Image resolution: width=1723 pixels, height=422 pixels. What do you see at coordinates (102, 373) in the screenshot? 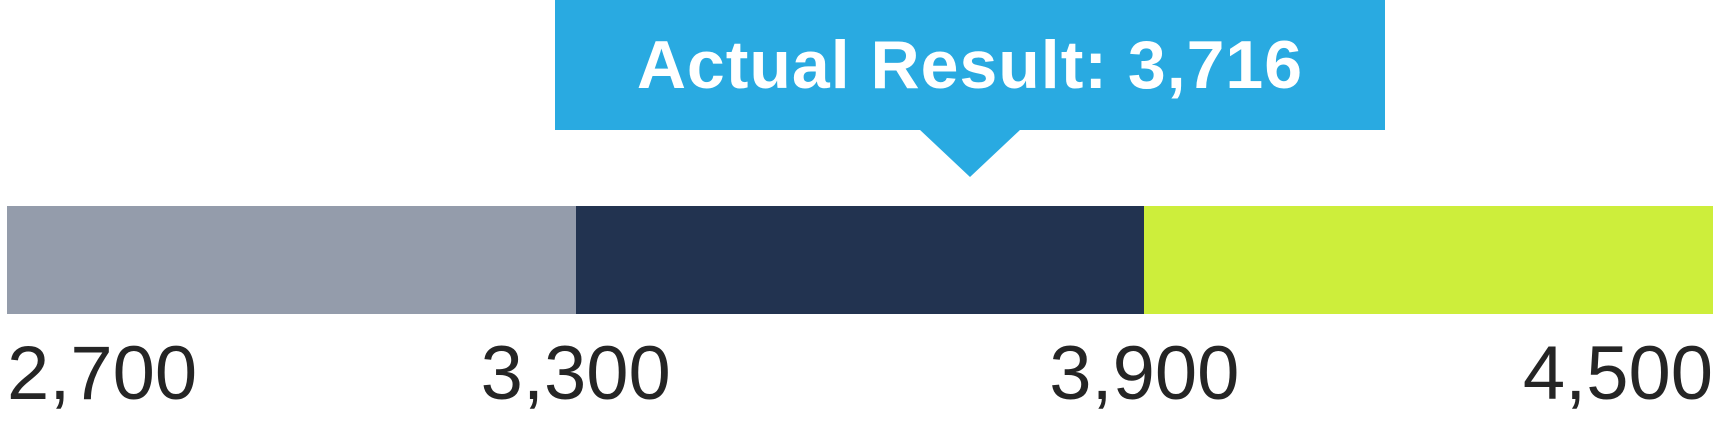
I see `tick-label-2700: 2,700` at bounding box center [102, 373].